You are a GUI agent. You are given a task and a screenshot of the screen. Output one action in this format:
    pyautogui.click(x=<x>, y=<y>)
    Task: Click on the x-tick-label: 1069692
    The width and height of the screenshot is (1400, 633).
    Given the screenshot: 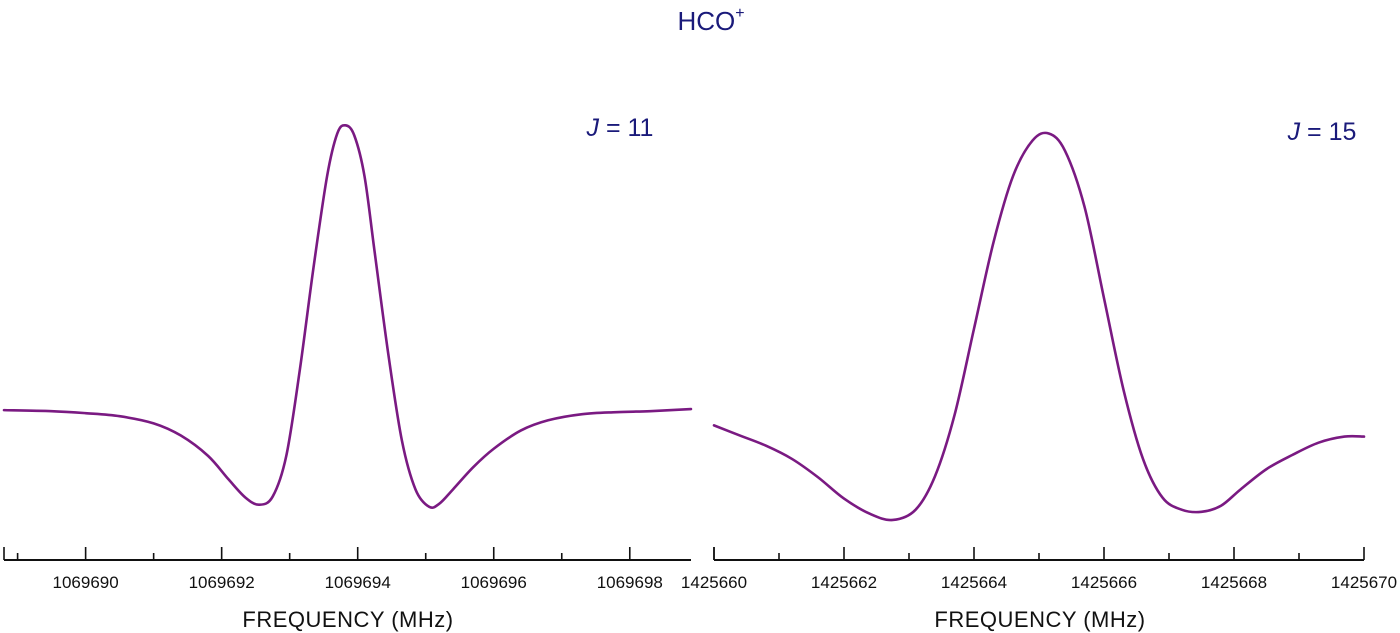 What is the action you would take?
    pyautogui.click(x=222, y=582)
    